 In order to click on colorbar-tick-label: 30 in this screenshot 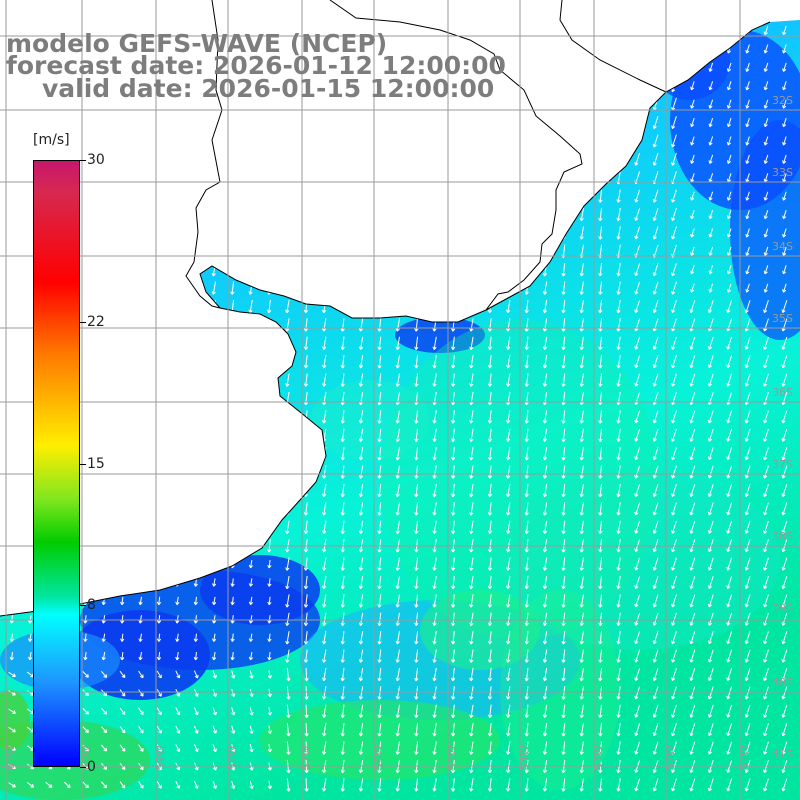, I will do `click(96, 160)`.